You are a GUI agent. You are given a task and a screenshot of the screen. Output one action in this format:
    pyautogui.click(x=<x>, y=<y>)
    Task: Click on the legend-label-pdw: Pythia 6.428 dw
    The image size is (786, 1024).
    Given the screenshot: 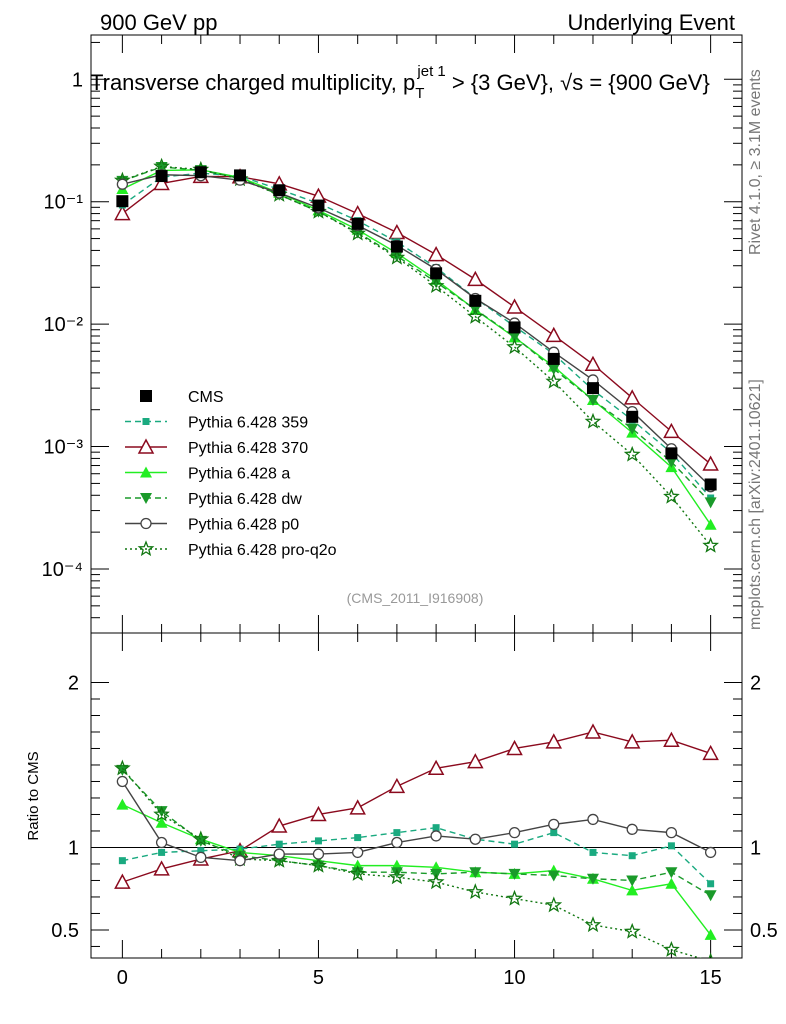 What is the action you would take?
    pyautogui.click(x=245, y=499)
    